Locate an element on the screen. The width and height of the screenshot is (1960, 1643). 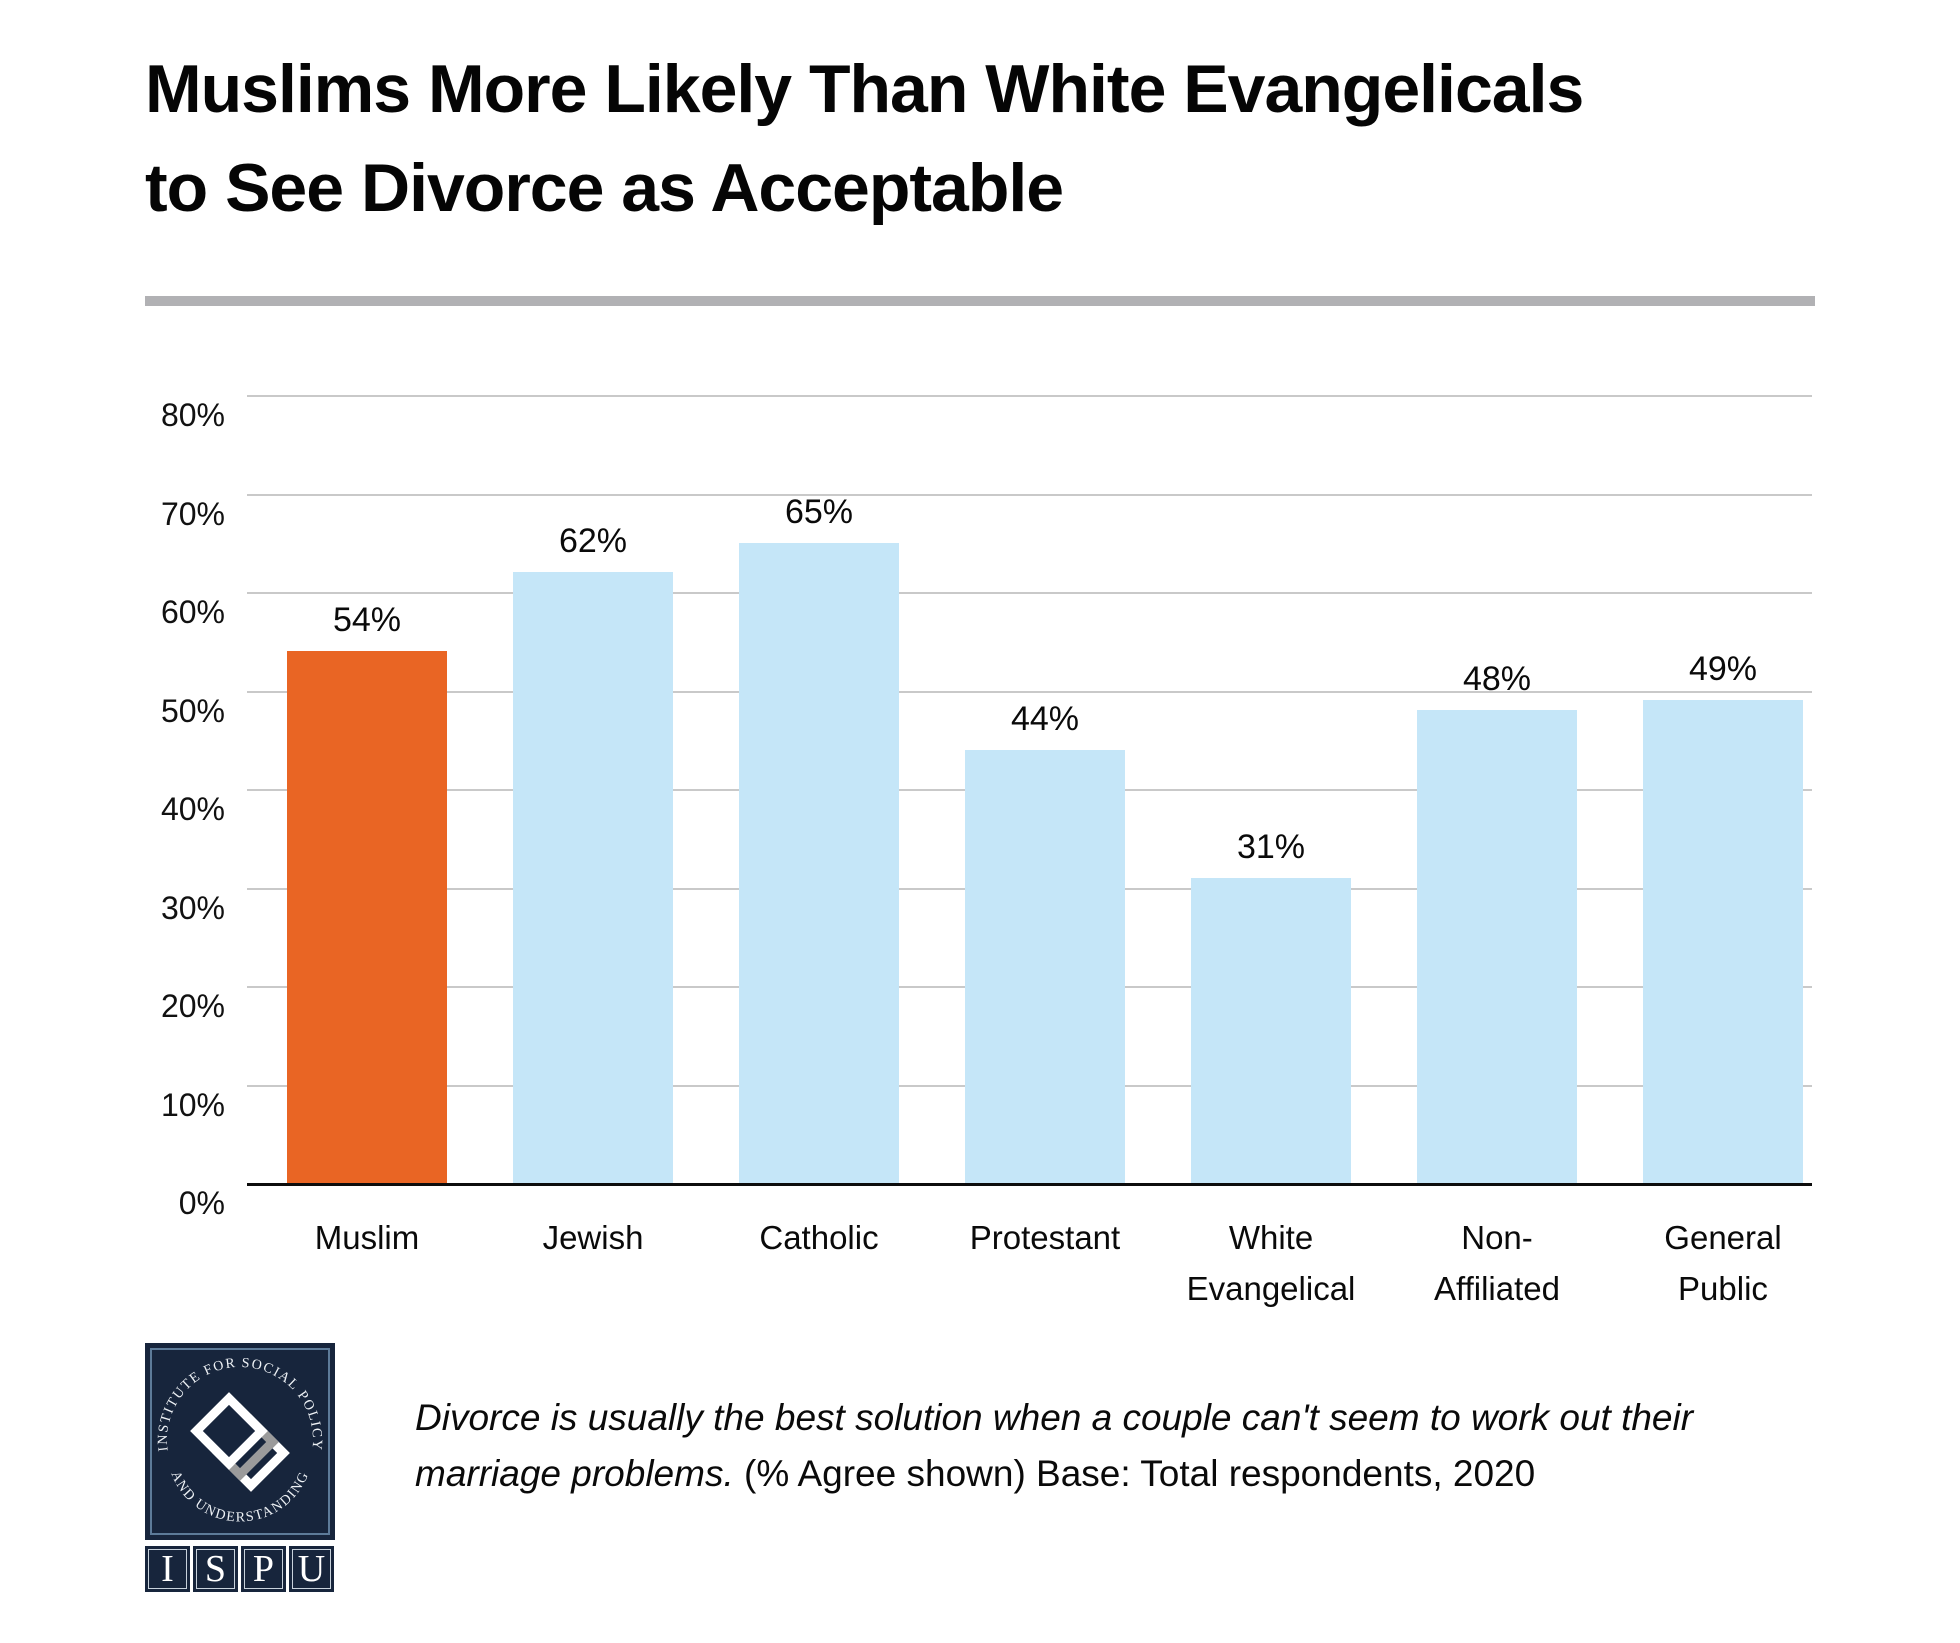
x-axis-label-white-evangelical: White Evangelical is located at coordinates (1271, 1263).